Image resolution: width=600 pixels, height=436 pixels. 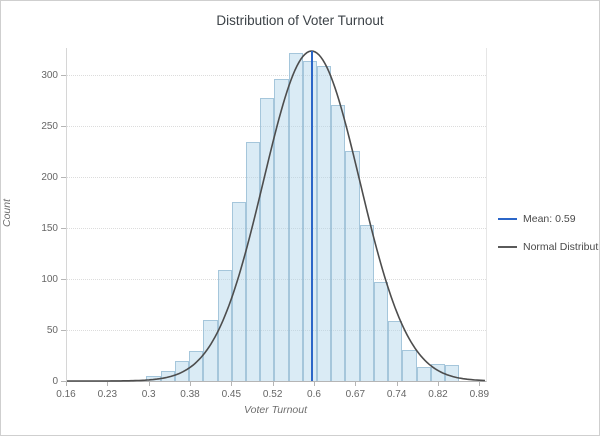 I want to click on legend: Mean: 0.59 Normal Distribution, so click(x=548, y=241).